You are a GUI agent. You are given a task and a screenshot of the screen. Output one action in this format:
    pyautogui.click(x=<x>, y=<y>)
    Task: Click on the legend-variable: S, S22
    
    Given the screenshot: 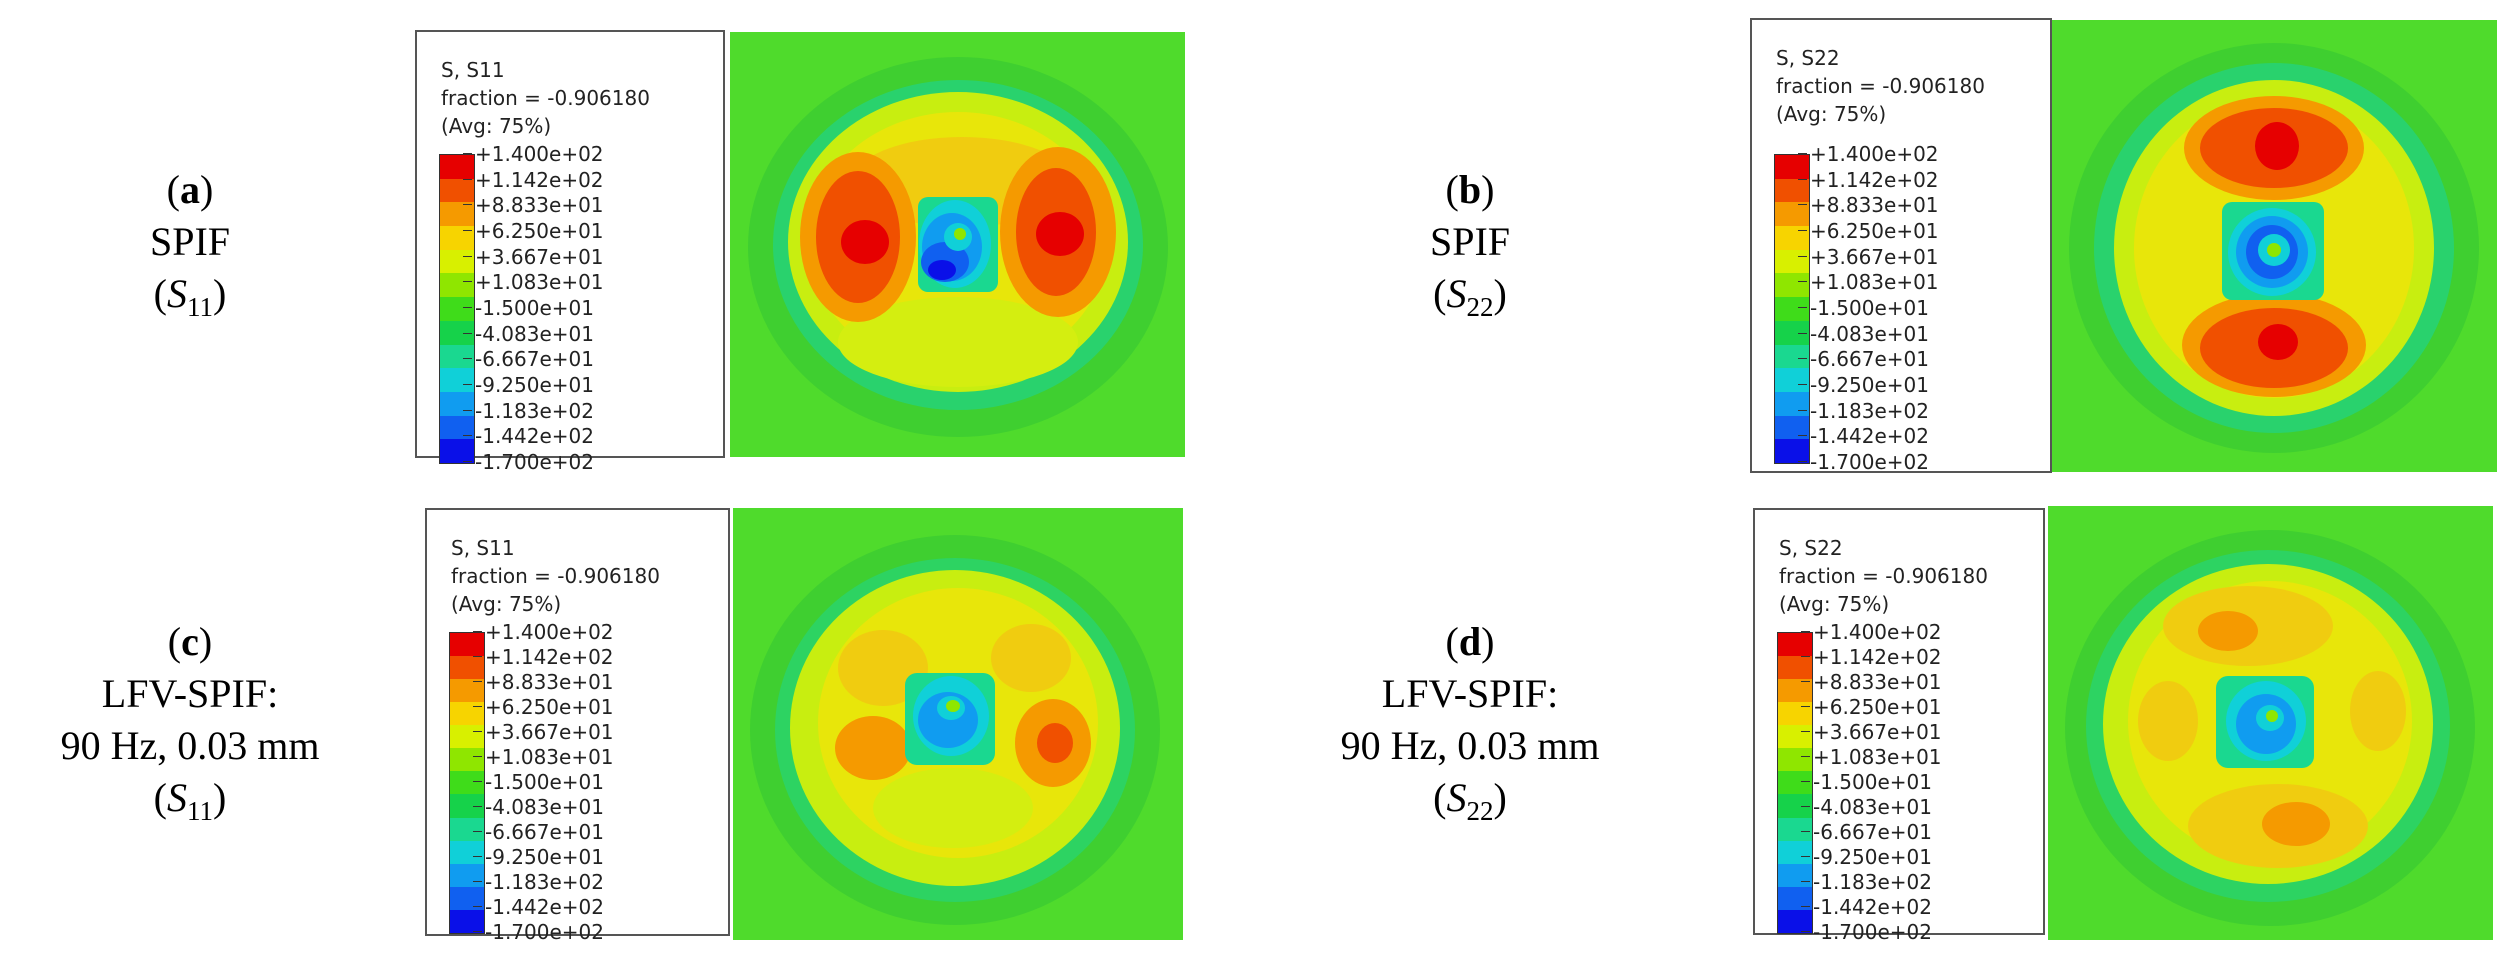 What is the action you would take?
    pyautogui.click(x=1808, y=58)
    